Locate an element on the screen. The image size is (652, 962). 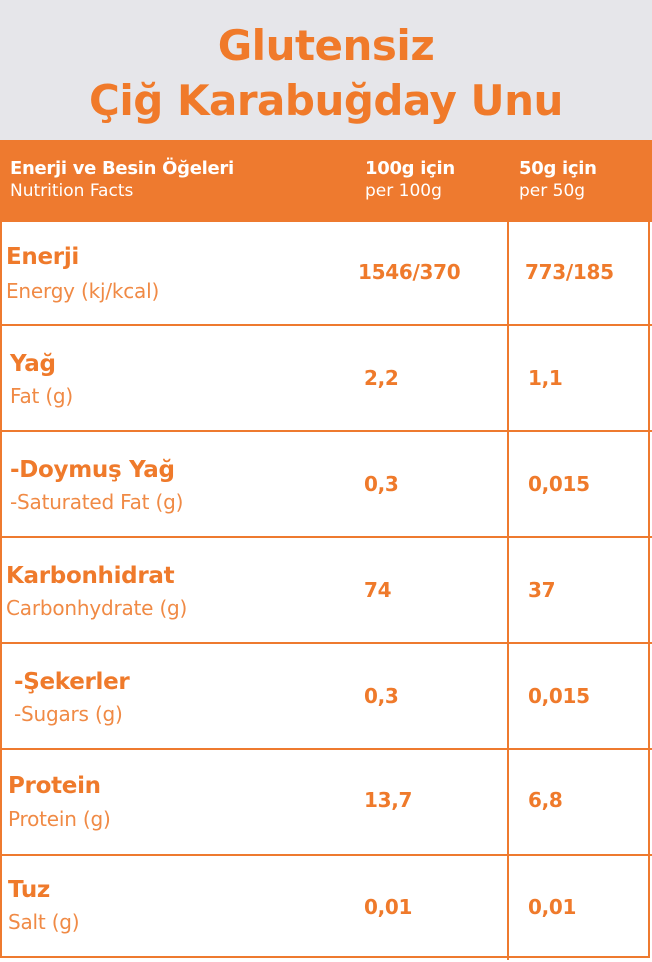
row-value-100g: 2,2 is located at coordinates (381, 378).